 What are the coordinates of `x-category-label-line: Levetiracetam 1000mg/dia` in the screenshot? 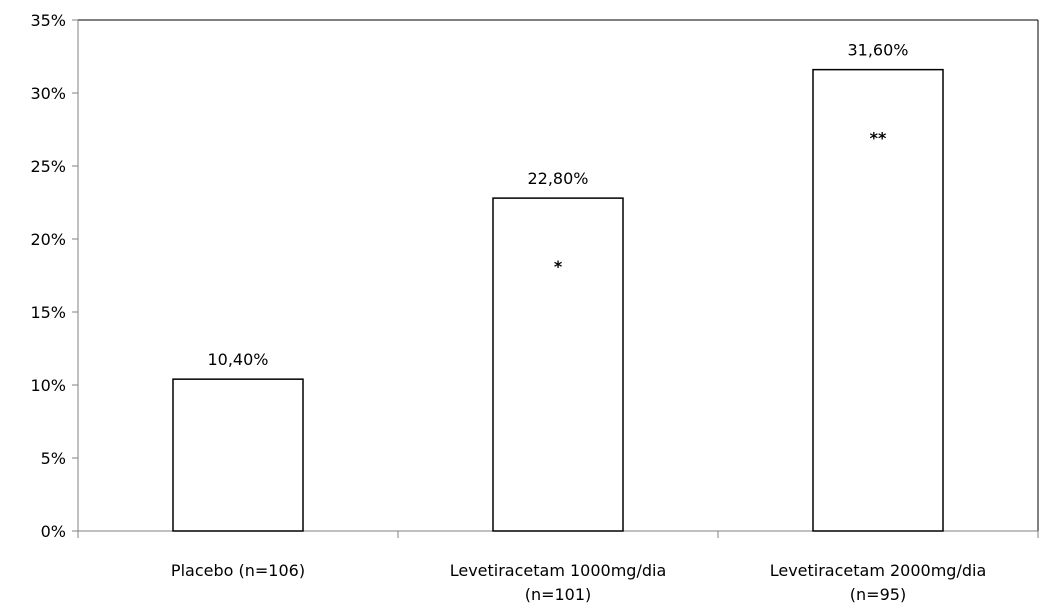 It's located at (558, 570).